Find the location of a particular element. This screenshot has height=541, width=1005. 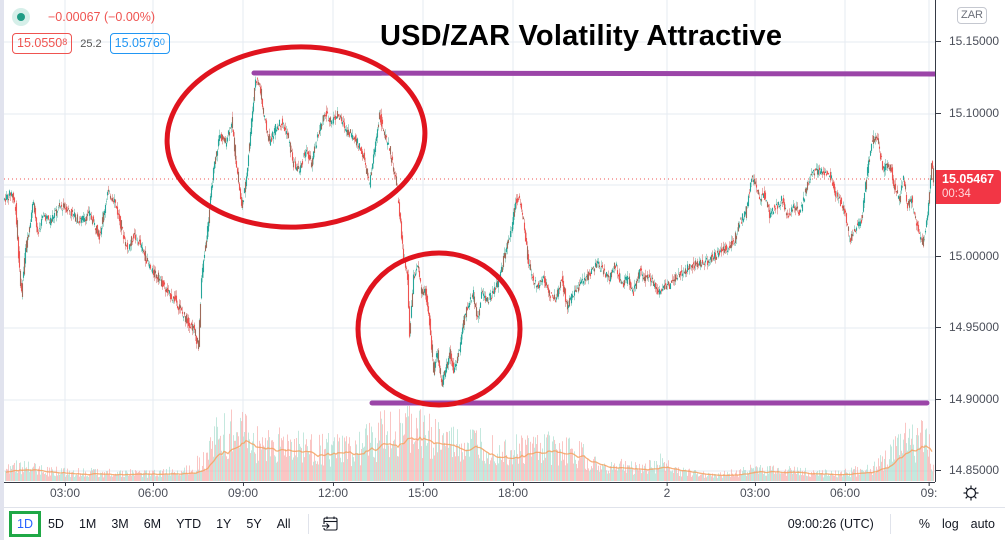

volume-bars is located at coordinates (469, 443).